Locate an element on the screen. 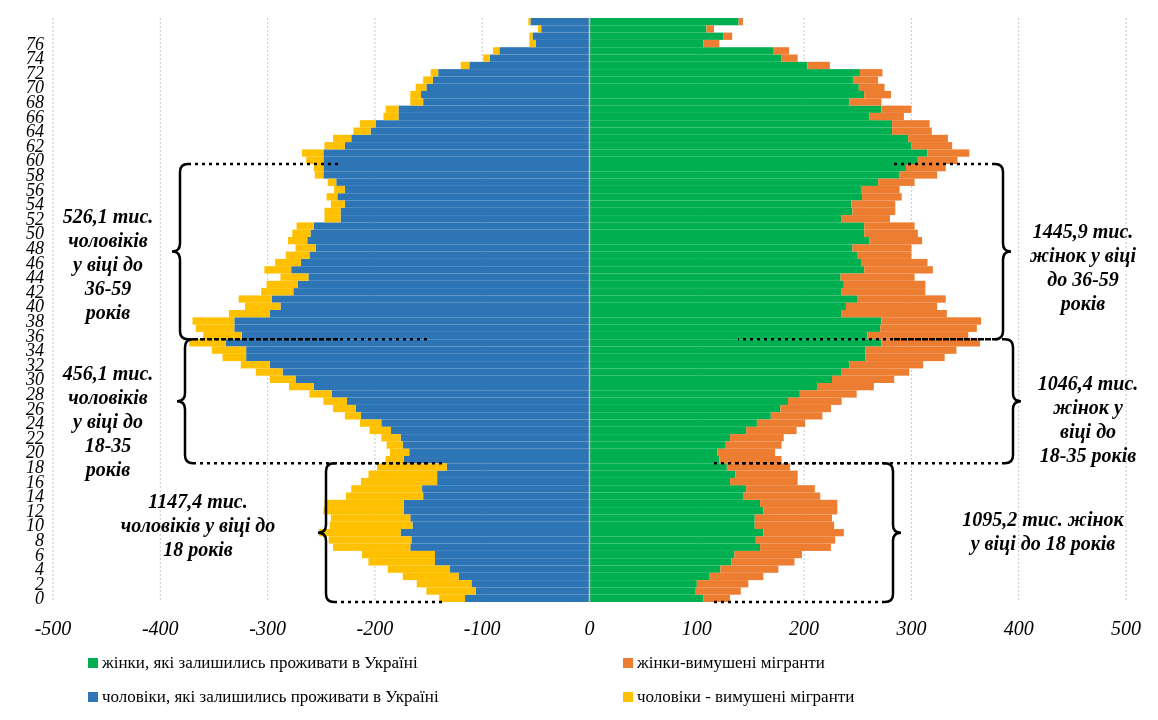  x-tick-label: -400 is located at coordinates (160, 628).